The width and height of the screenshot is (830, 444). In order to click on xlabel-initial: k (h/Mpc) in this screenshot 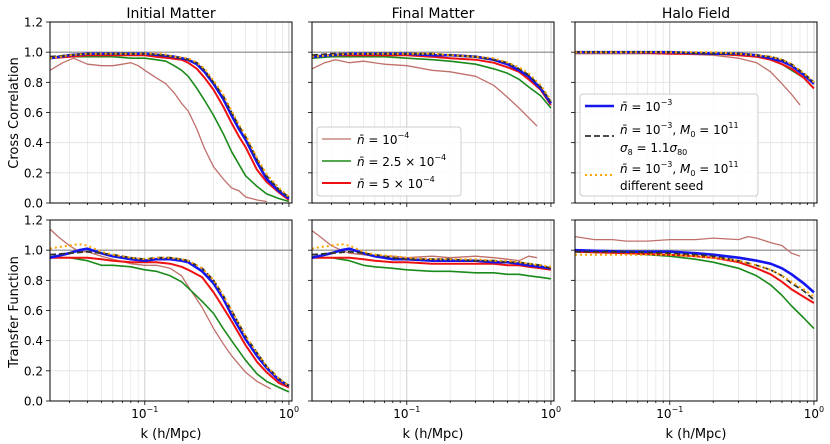, I will do `click(170, 434)`.